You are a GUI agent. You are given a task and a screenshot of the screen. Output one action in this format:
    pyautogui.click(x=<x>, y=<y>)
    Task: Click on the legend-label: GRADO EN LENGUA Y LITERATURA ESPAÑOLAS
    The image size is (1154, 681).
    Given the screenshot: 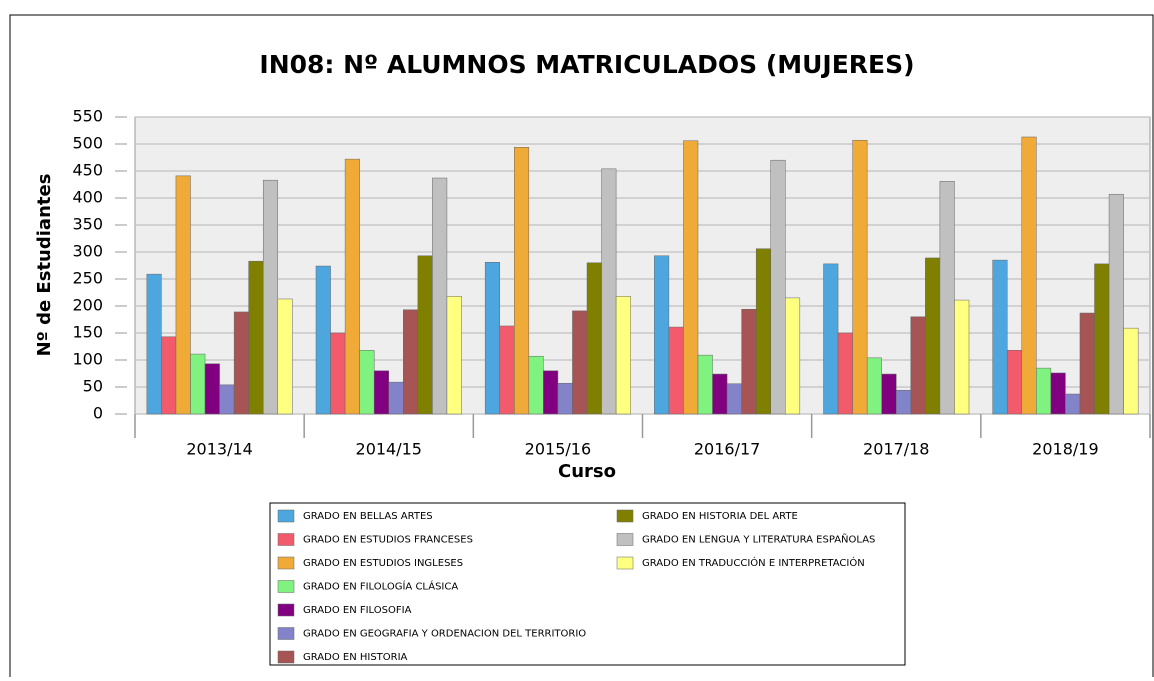 What is the action you would take?
    pyautogui.click(x=758, y=539)
    